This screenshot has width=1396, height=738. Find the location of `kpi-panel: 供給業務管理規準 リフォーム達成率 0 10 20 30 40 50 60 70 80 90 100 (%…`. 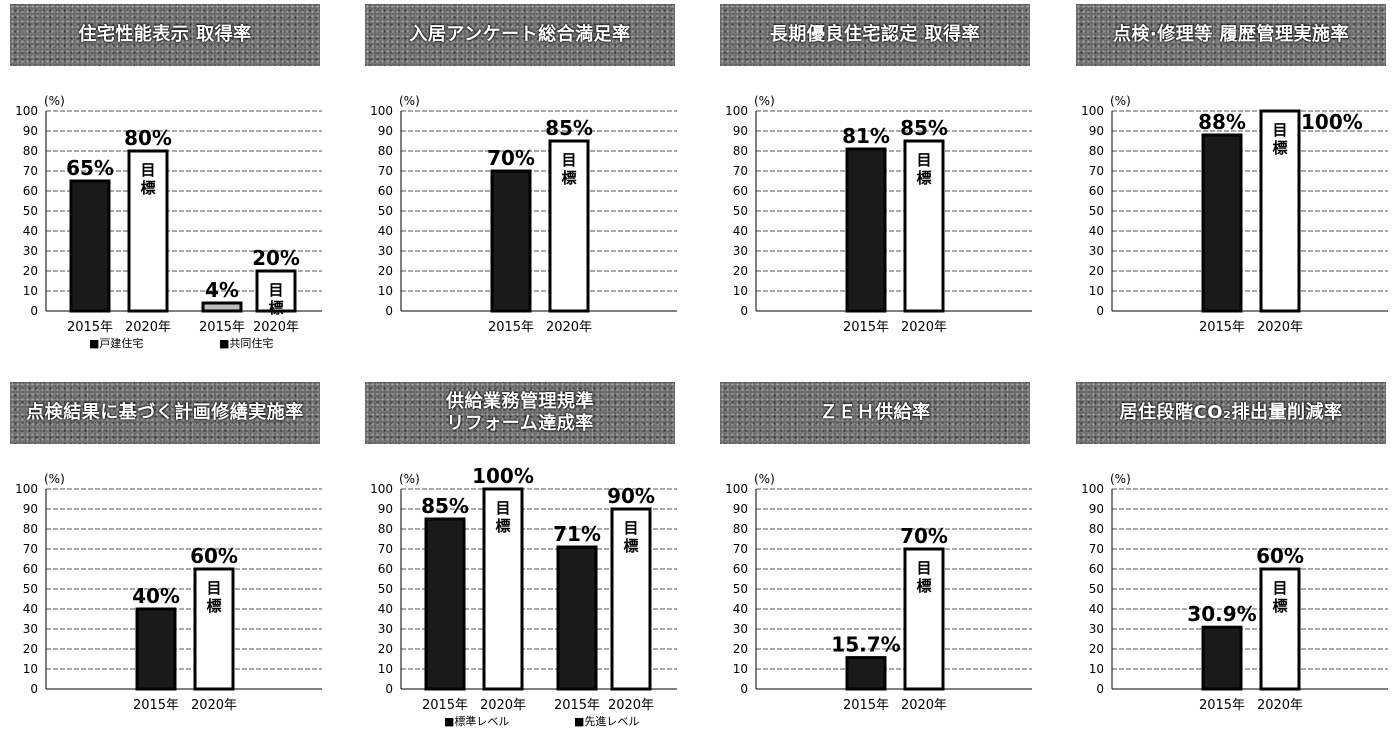

kpi-panel: 供給業務管理規準 リフォーム達成率 0 10 20 30 40 50 60 70 80 90 100 (%… is located at coordinates (520, 554).